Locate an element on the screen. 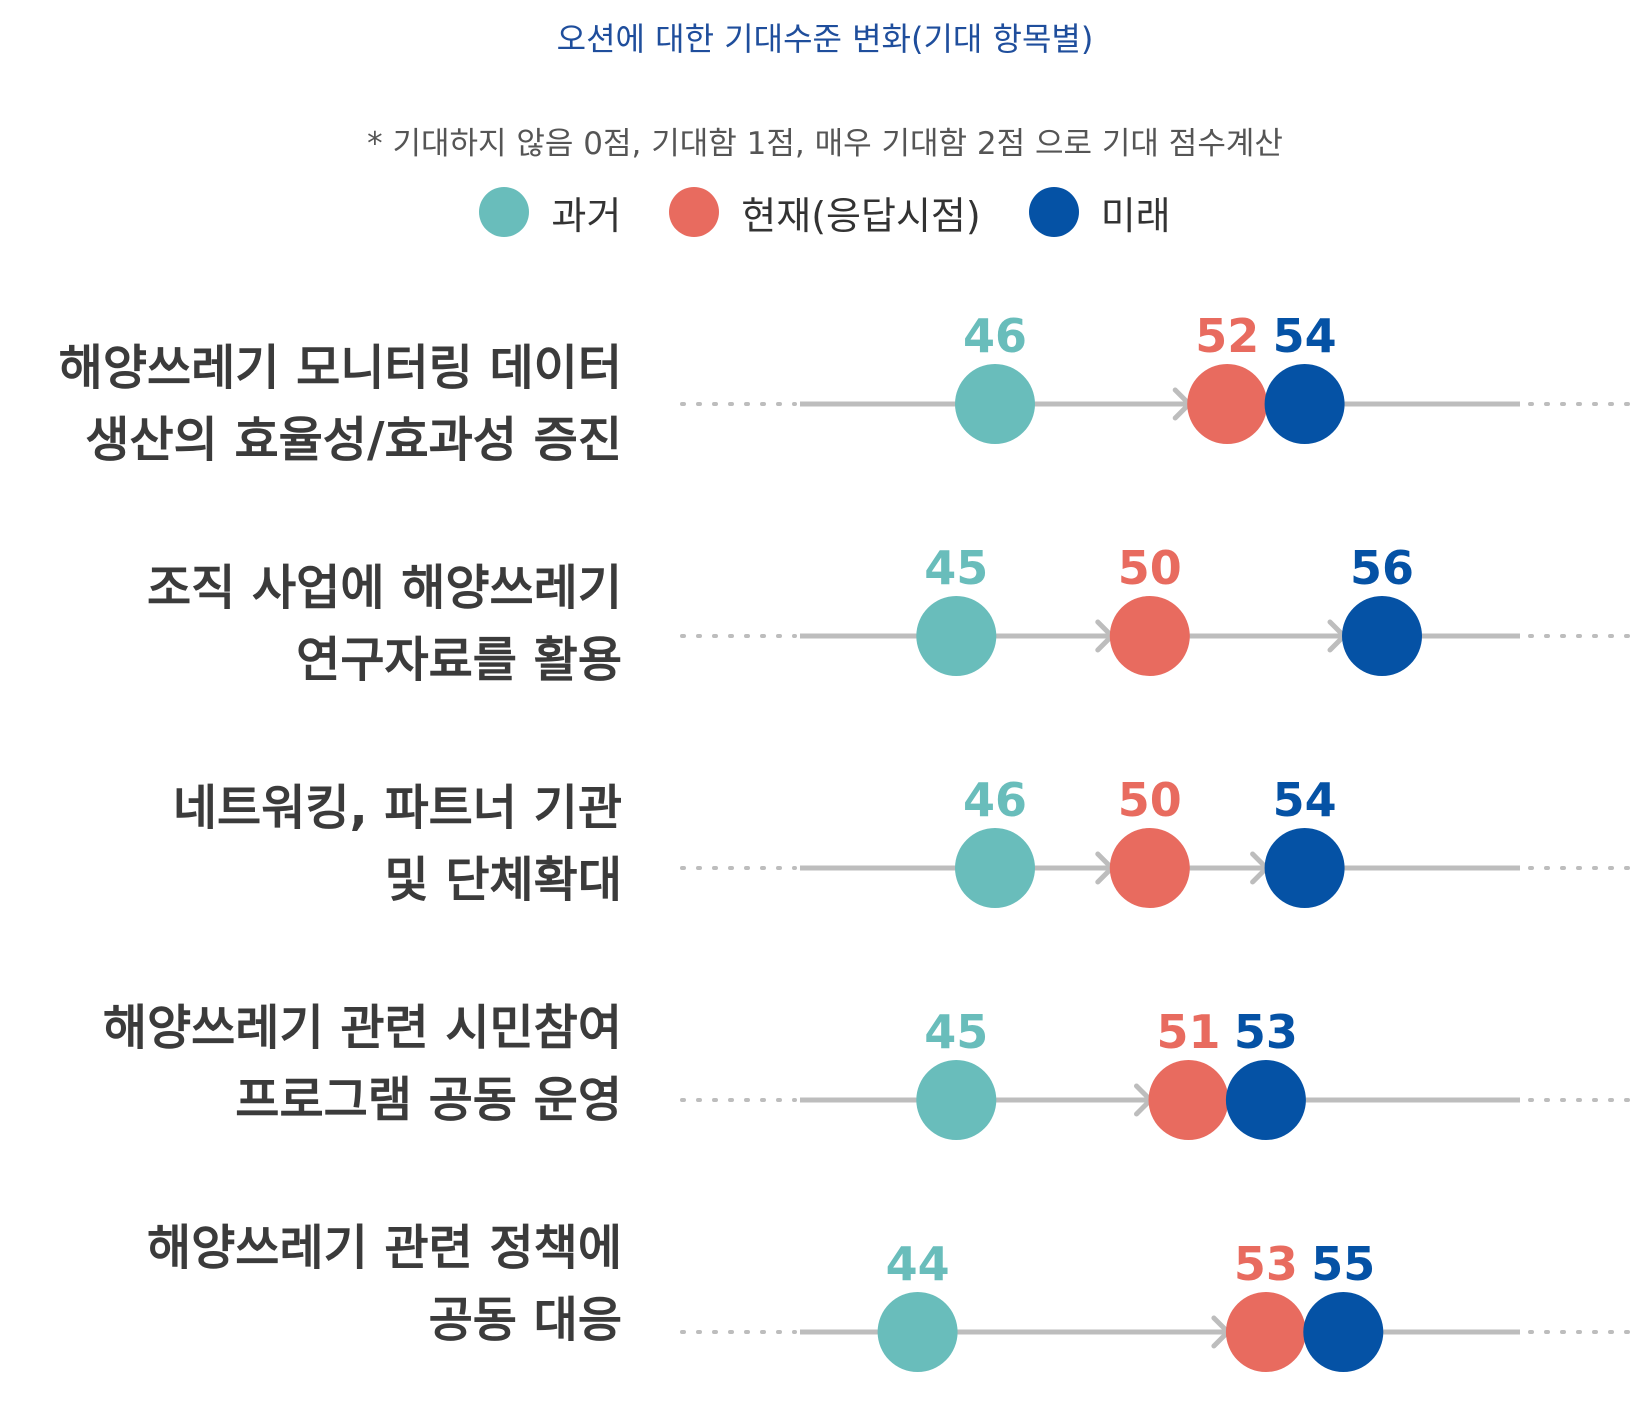 Image resolution: width=1650 pixels, height=1408 pixels. row-2-value-past: 45 is located at coordinates (956, 568).